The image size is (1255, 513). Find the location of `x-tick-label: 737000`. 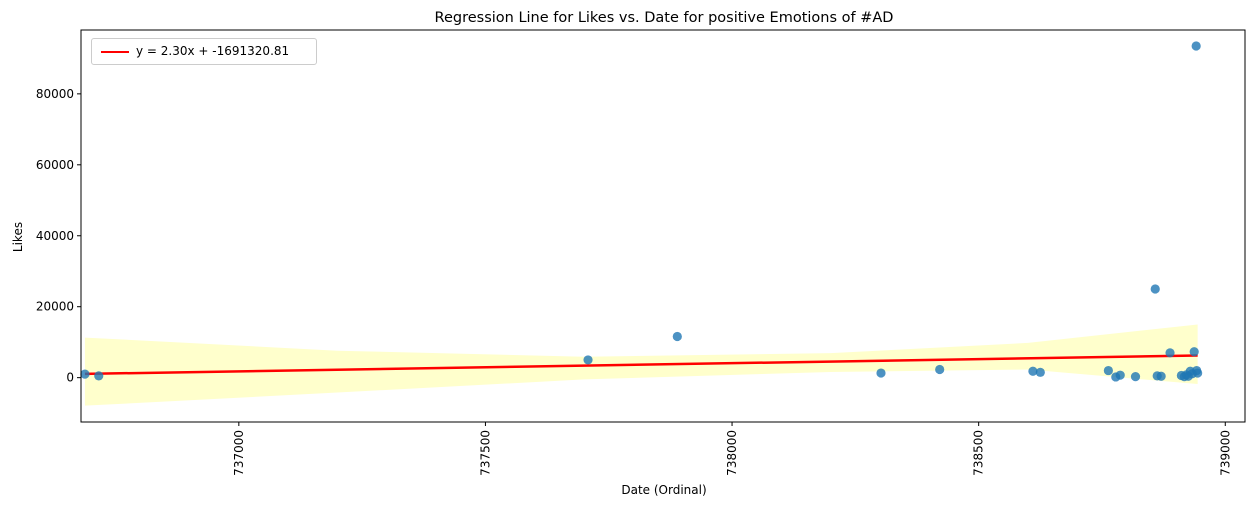

x-tick-label: 737000 is located at coordinates (239, 453).